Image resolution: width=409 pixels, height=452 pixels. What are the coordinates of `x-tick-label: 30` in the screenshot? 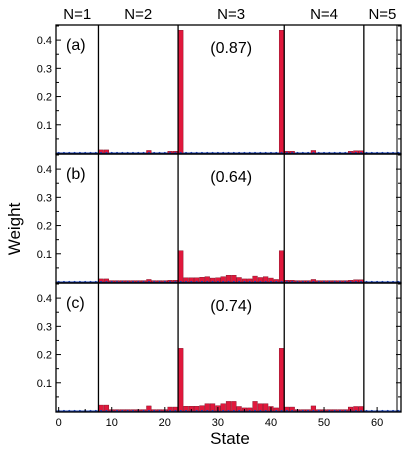 It's located at (218, 423).